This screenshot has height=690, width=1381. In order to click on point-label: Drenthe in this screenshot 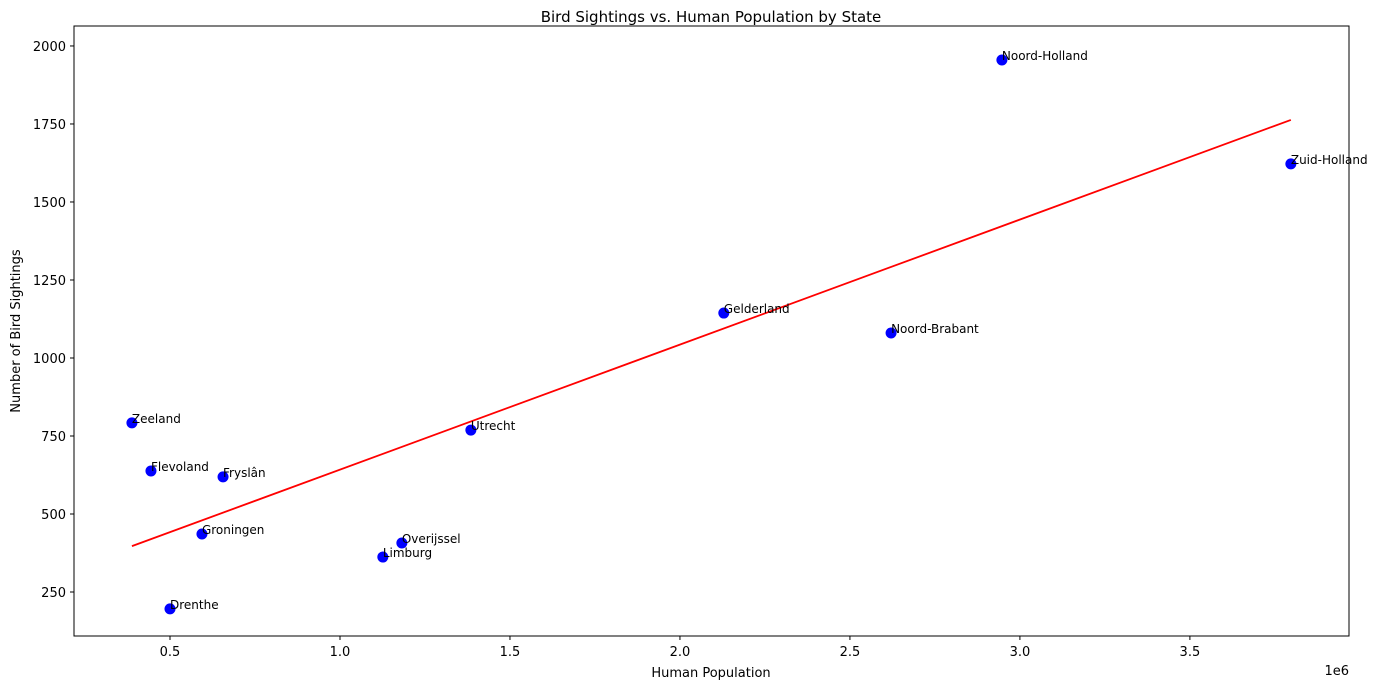, I will do `click(194, 605)`.